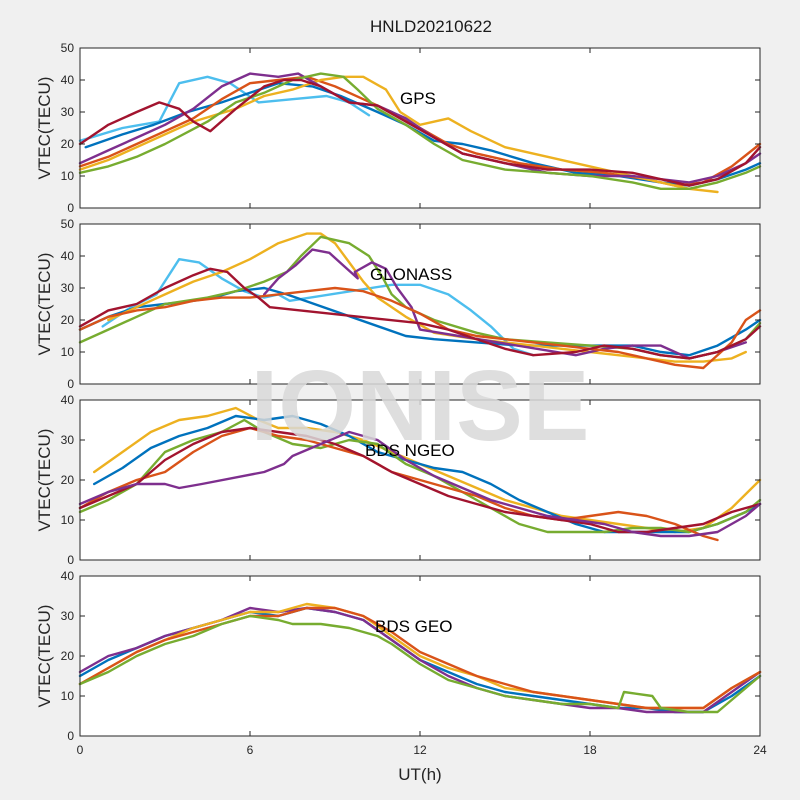 The image size is (800, 800). Describe the element at coordinates (80, 750) in the screenshot. I see `x-tick-label: 0` at that location.